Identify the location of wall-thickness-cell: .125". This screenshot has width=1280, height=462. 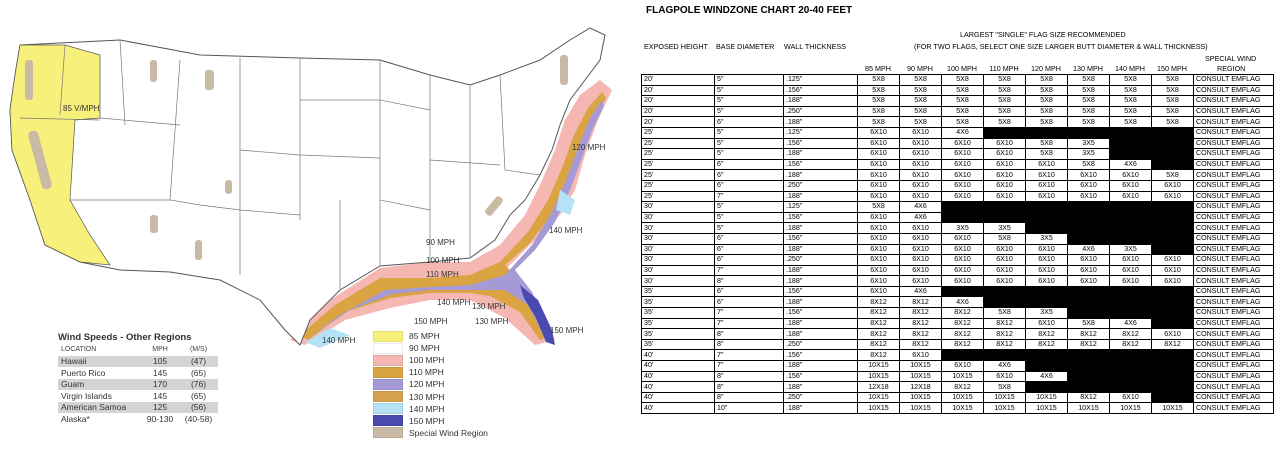
(820, 80).